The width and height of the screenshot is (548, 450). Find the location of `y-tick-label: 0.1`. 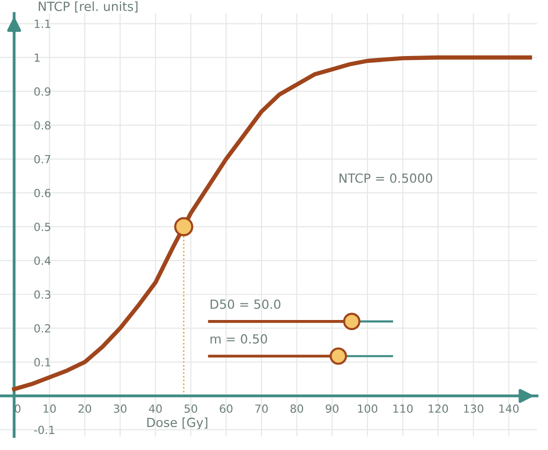

y-tick-label: 0.1 is located at coordinates (42, 362).